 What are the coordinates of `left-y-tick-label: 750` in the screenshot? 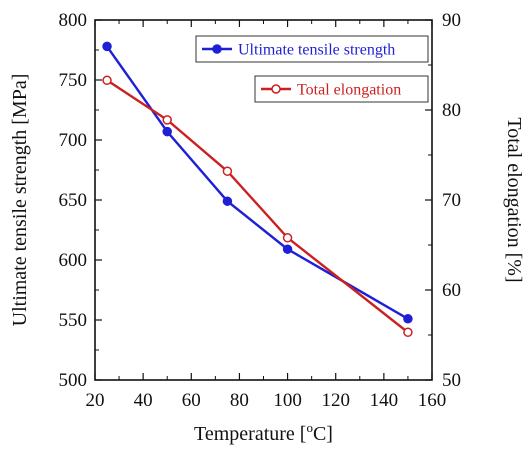 It's located at (73, 80).